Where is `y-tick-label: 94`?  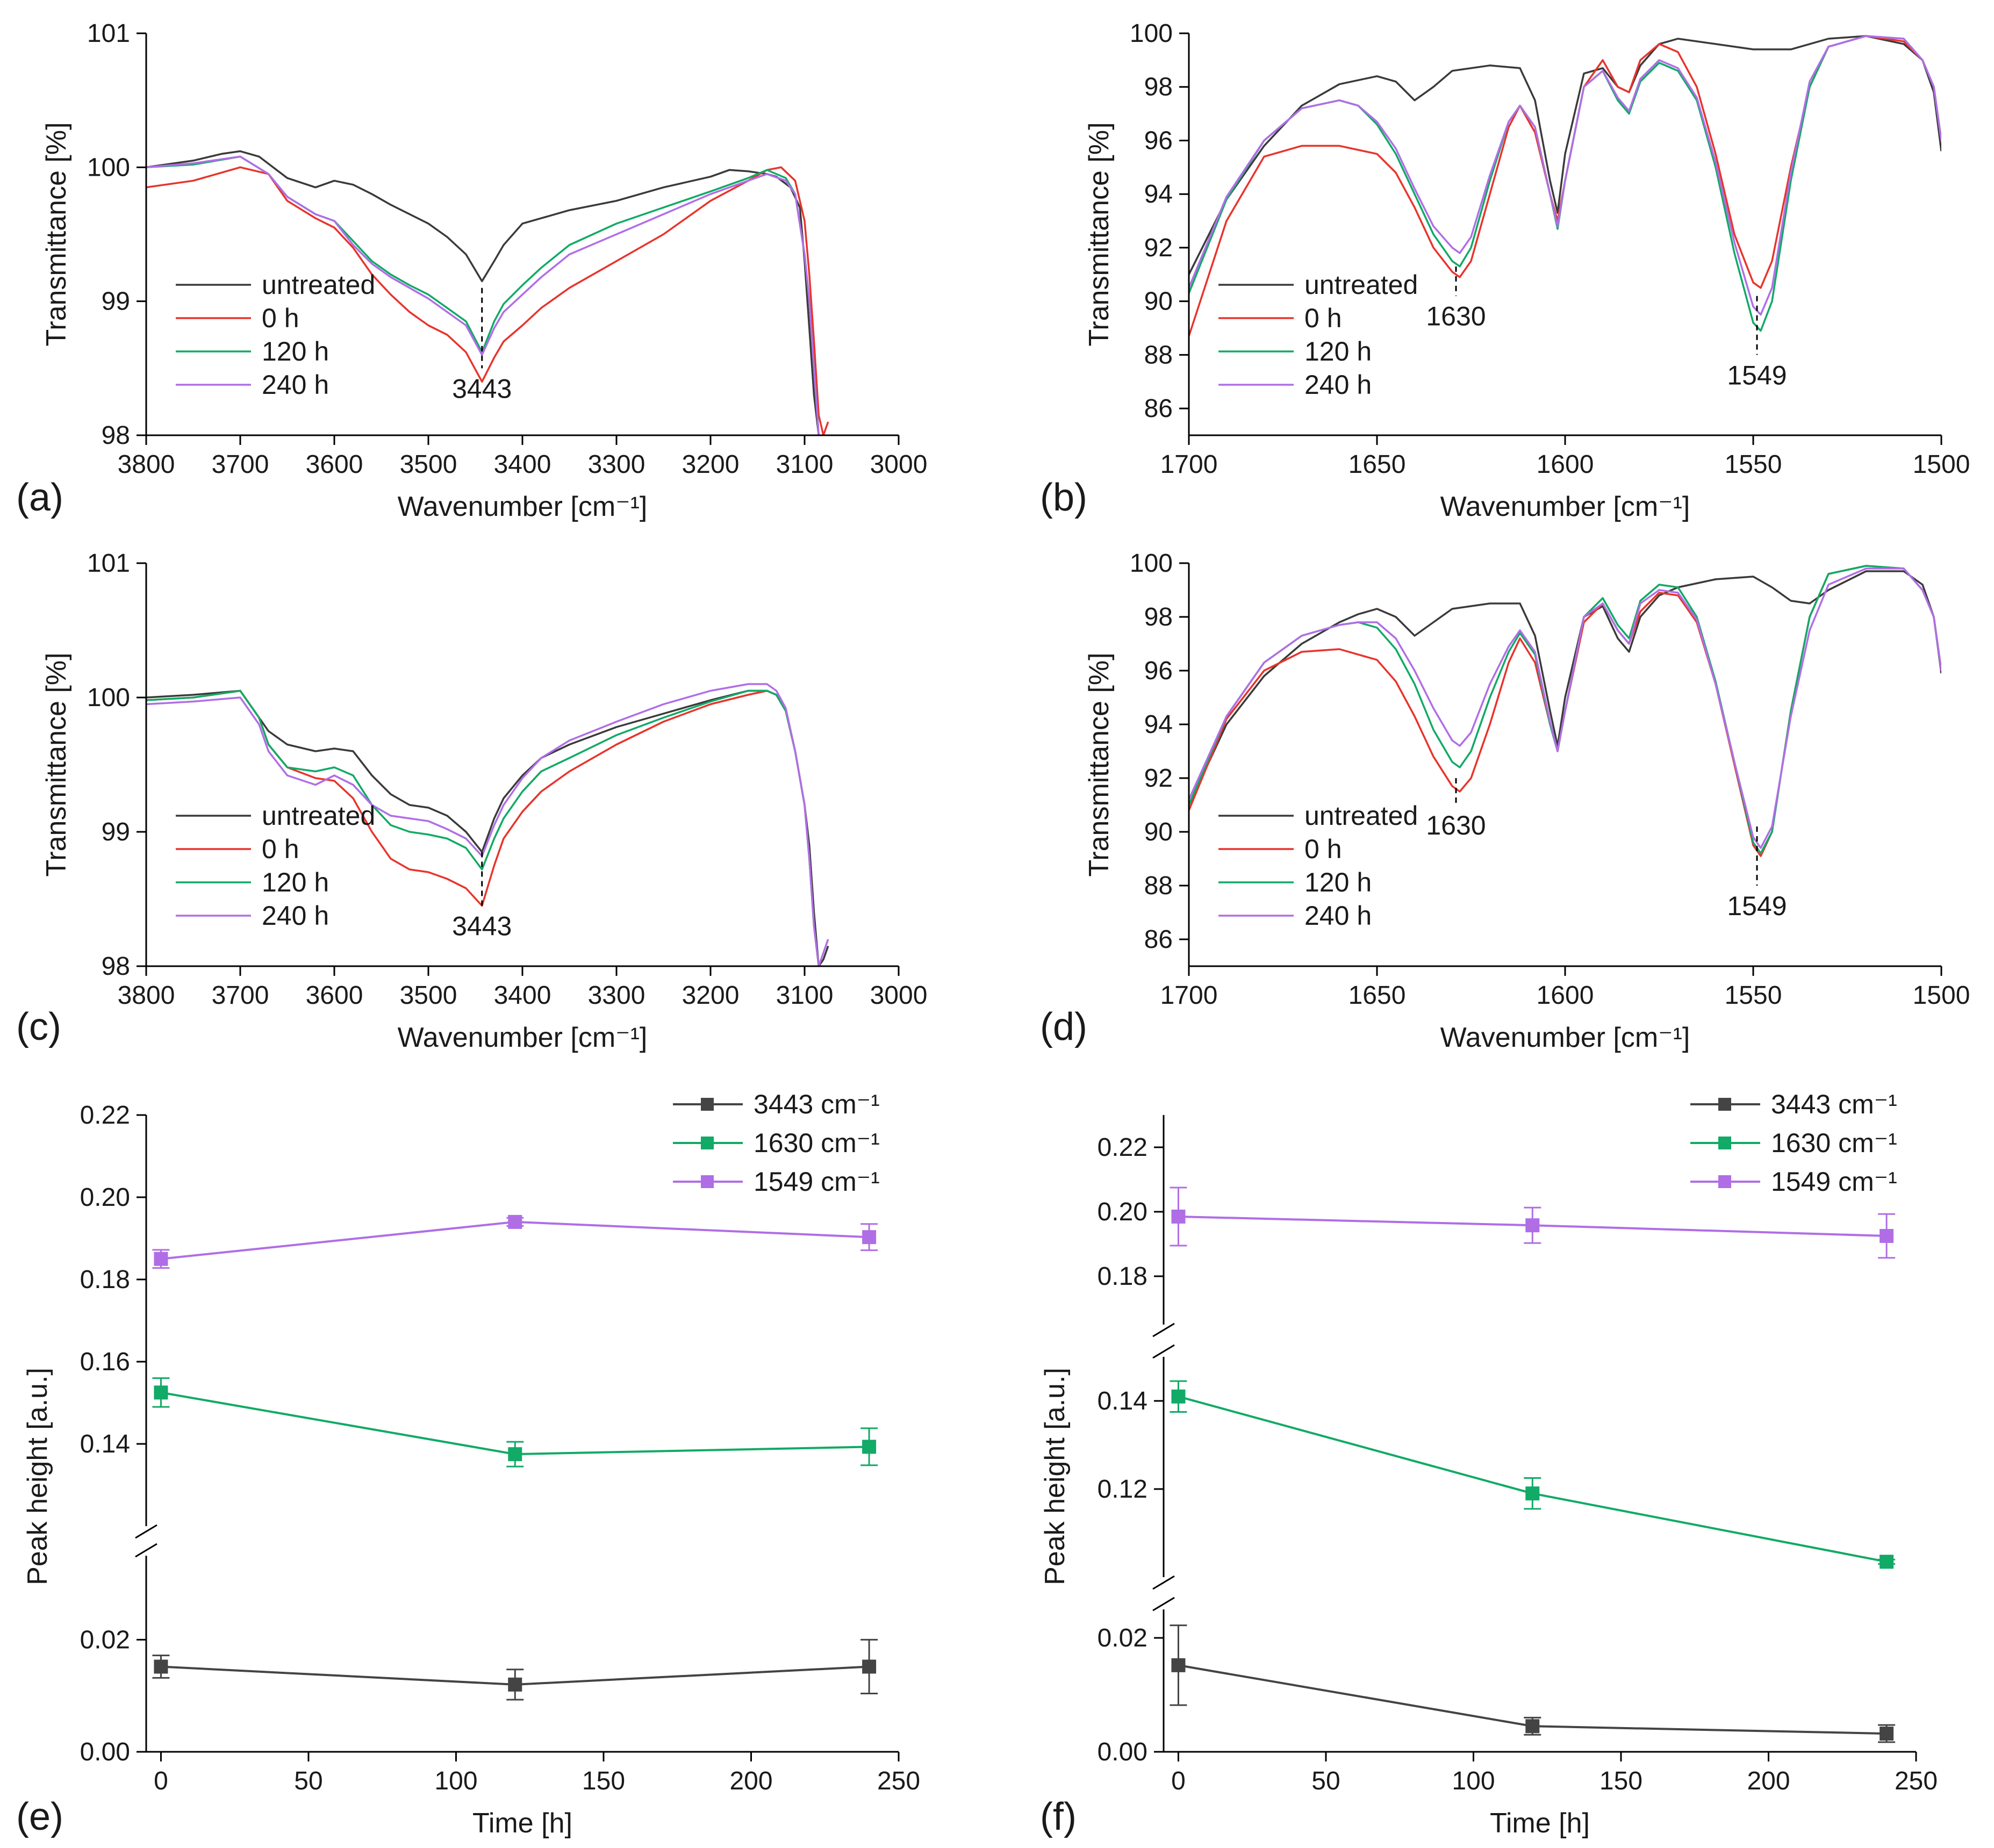
y-tick-label: 94 is located at coordinates (1158, 194).